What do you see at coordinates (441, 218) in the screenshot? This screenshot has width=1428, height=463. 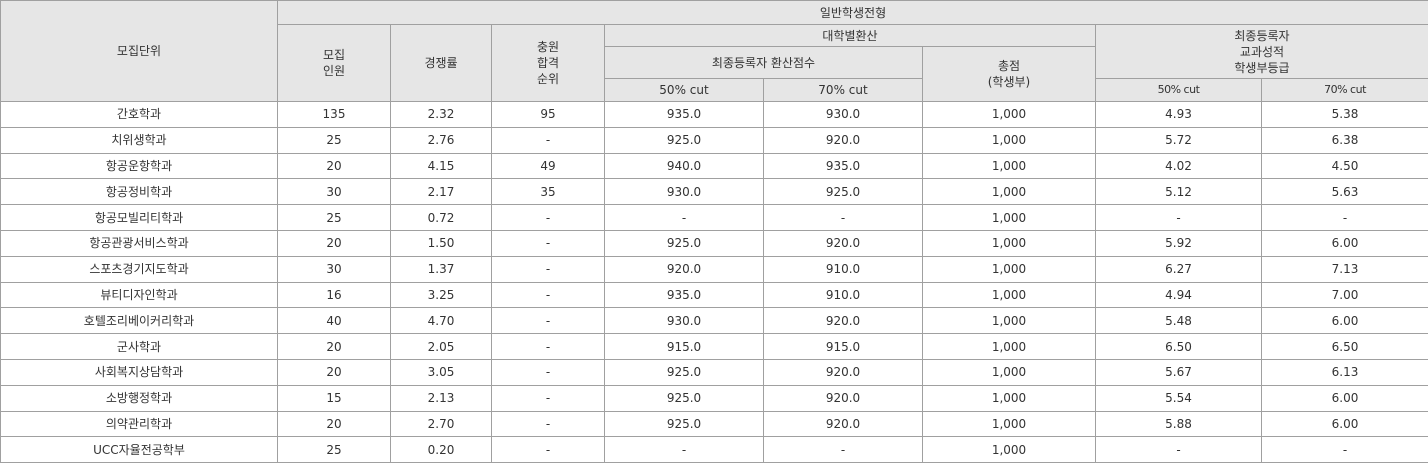 I see `cell-ratio: 0.72` at bounding box center [441, 218].